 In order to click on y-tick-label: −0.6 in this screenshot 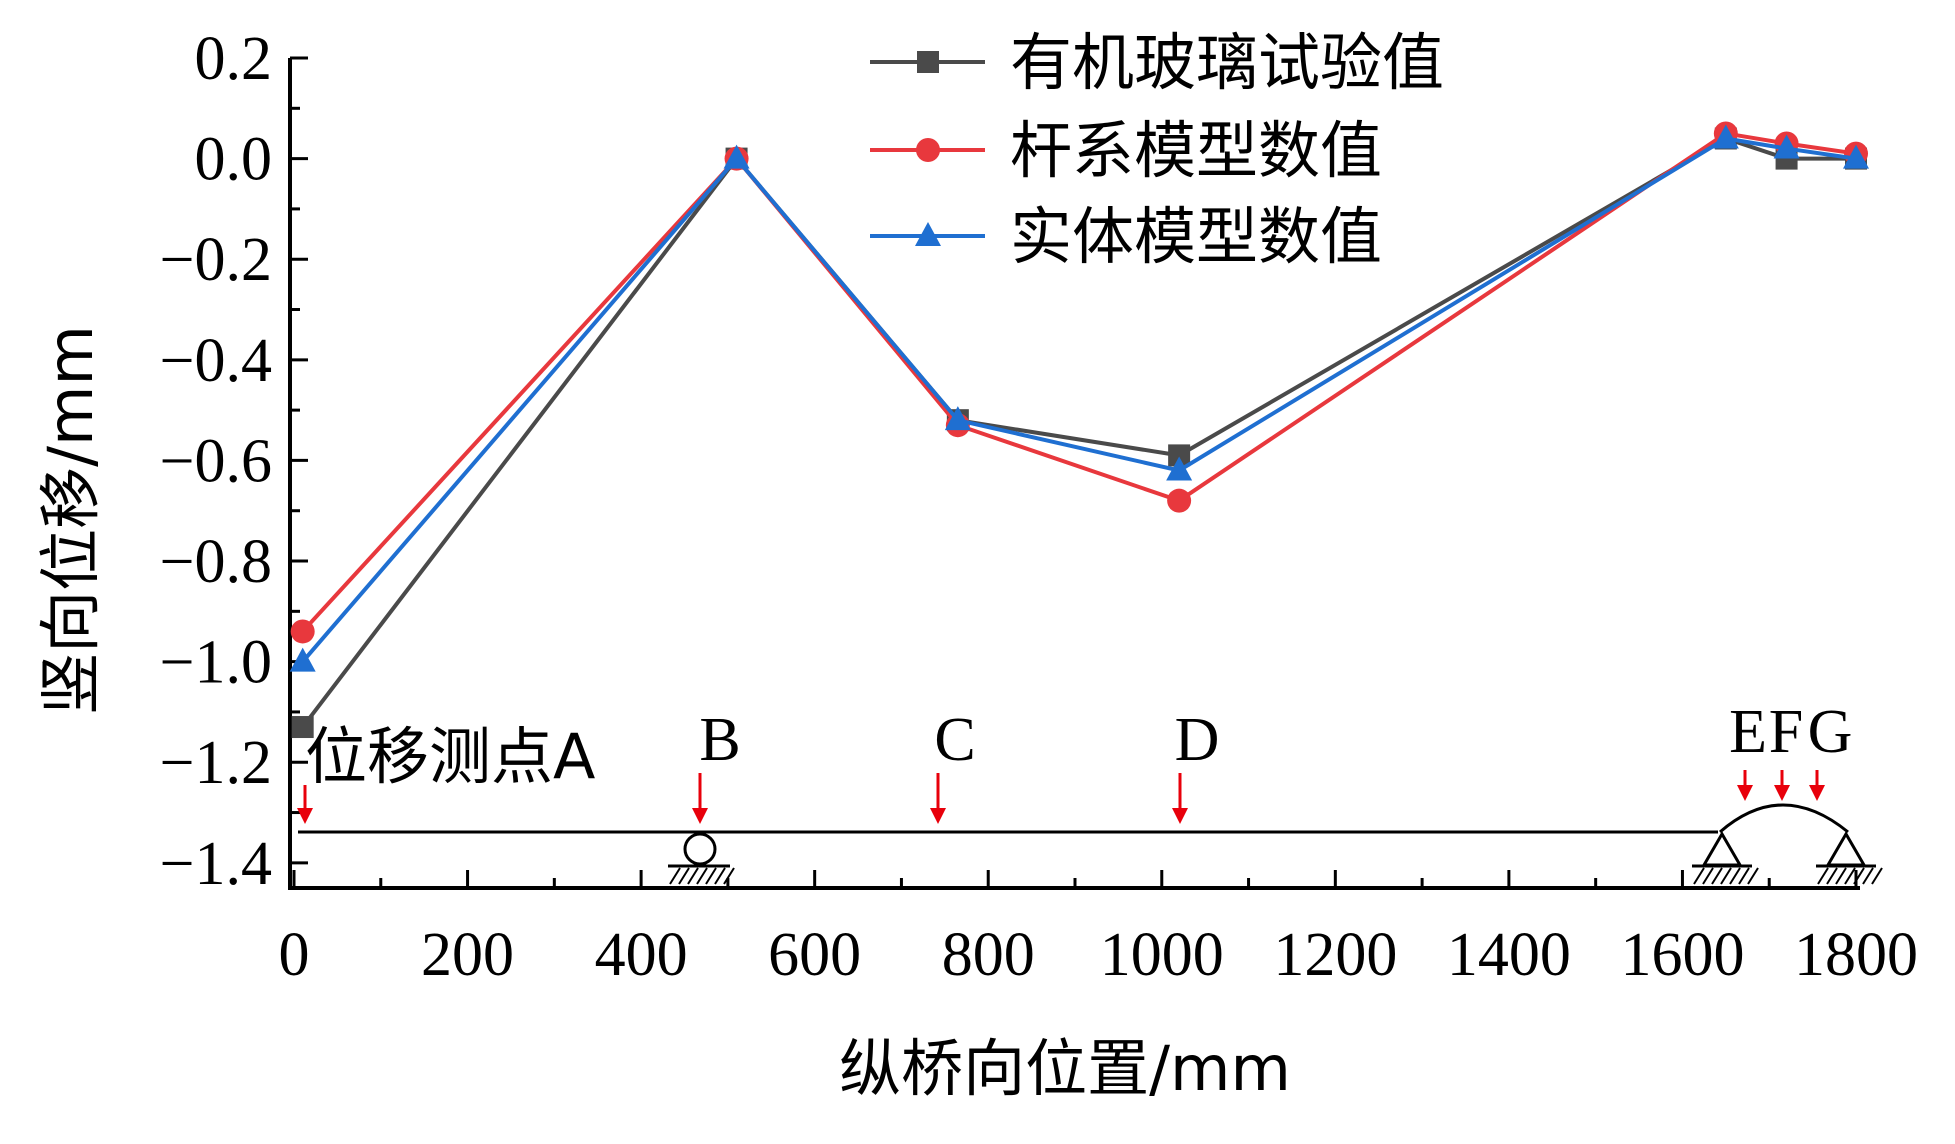, I will do `click(216, 461)`.